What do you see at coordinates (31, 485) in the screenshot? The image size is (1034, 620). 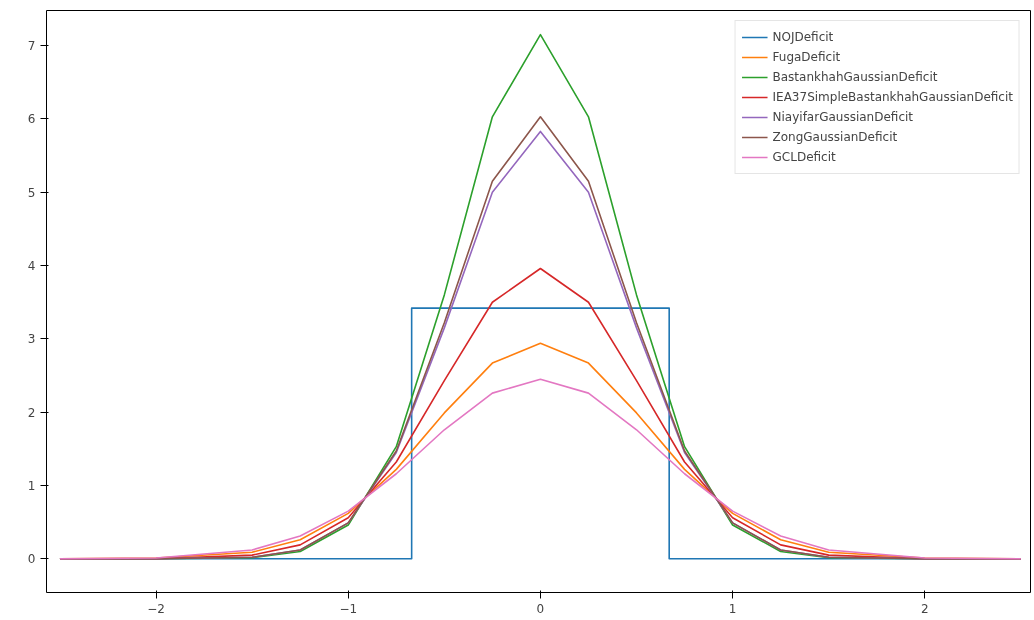 I see `y-tick-label: 1` at bounding box center [31, 485].